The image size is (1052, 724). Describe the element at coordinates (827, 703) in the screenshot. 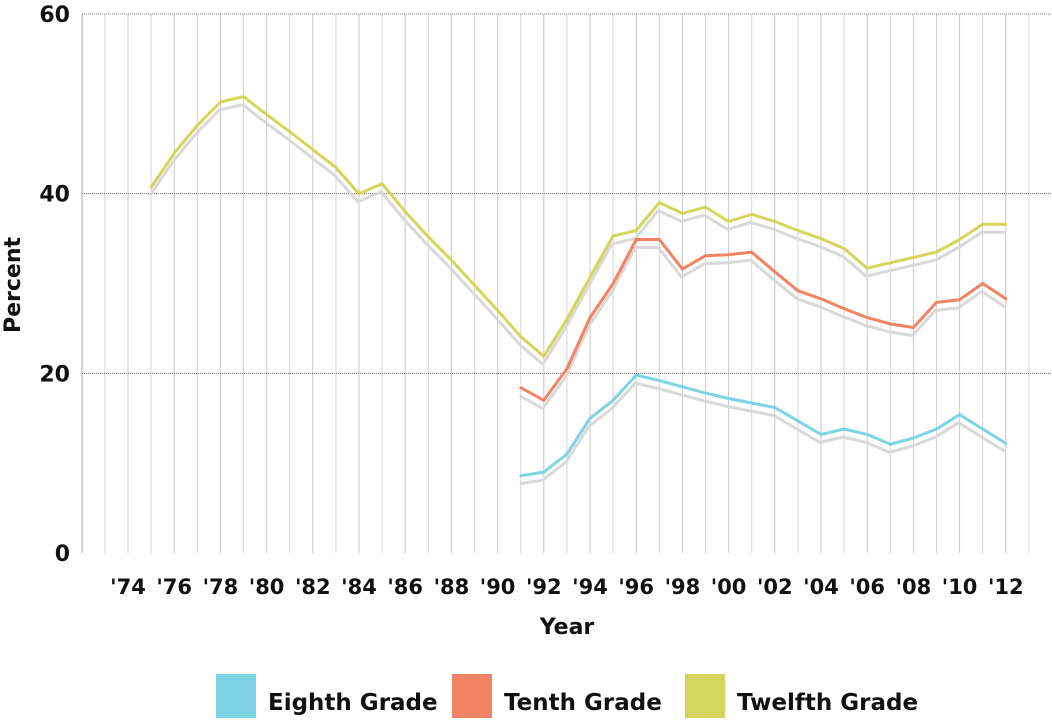

I see `legend-label: Twelfth Grade` at that location.